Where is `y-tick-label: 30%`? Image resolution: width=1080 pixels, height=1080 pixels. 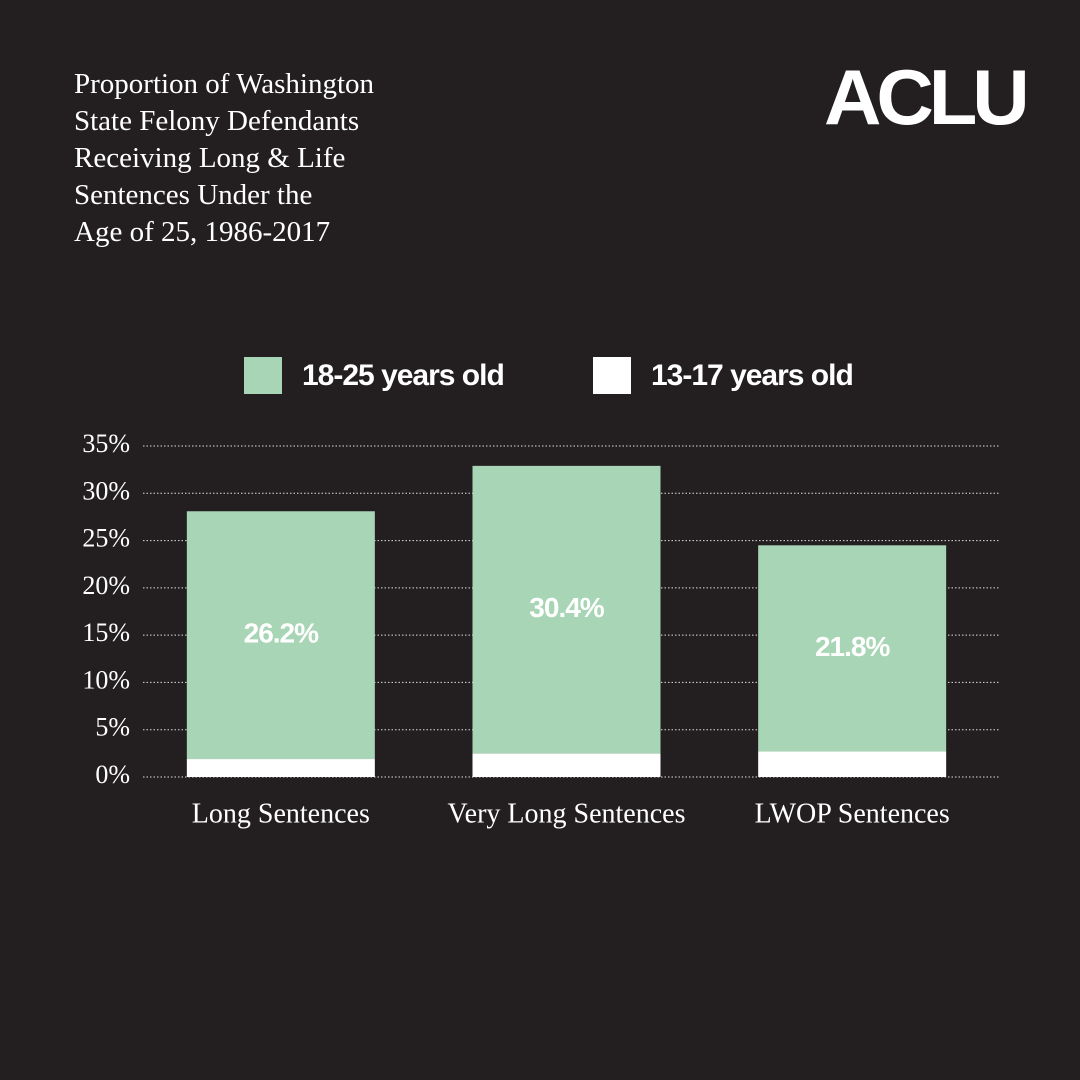
y-tick-label: 30% is located at coordinates (106, 490).